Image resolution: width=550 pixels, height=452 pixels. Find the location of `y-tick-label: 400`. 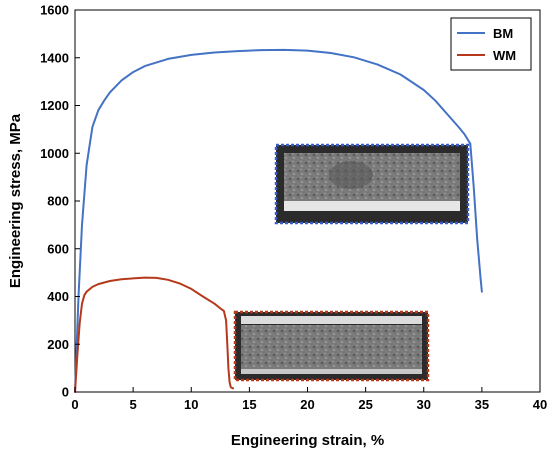

y-tick-label: 400 is located at coordinates (58, 296).